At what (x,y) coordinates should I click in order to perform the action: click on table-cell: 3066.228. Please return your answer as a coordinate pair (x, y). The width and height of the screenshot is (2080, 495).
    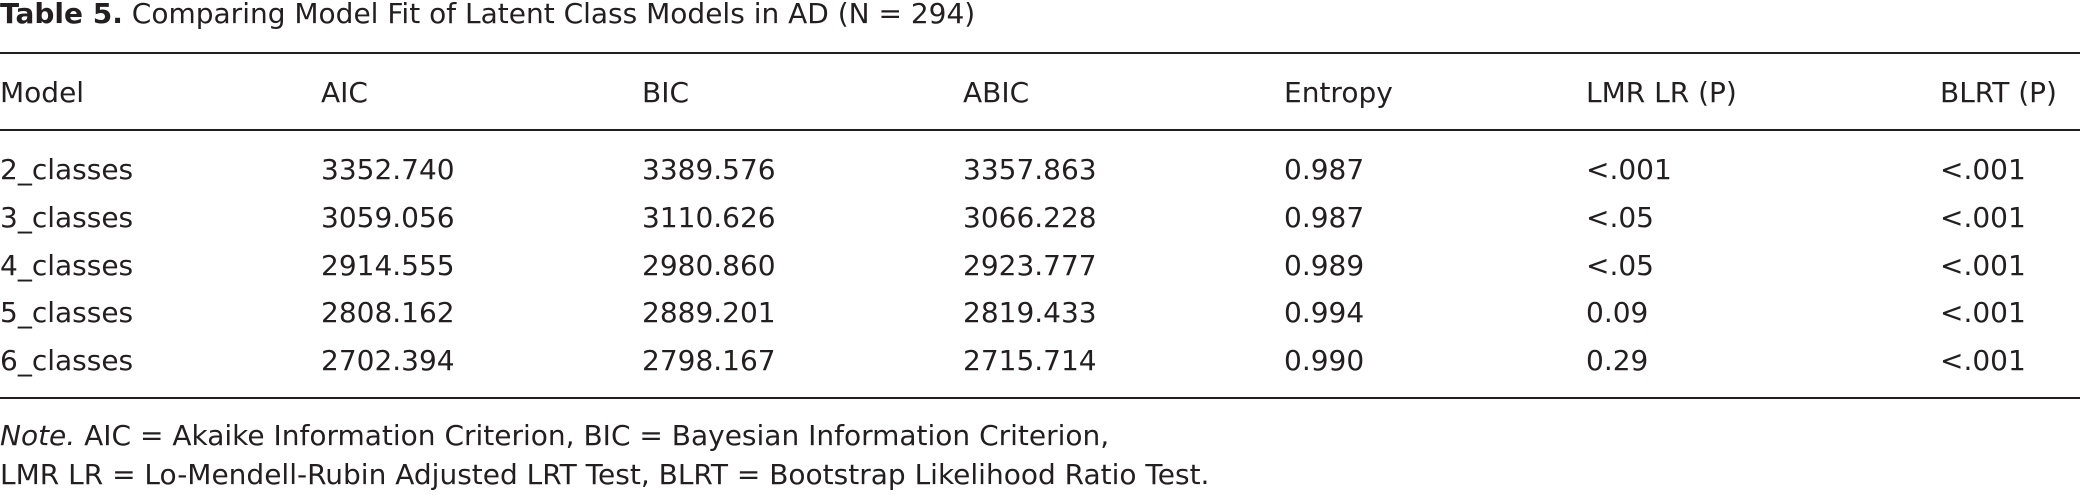
    Looking at the image, I should click on (1030, 217).